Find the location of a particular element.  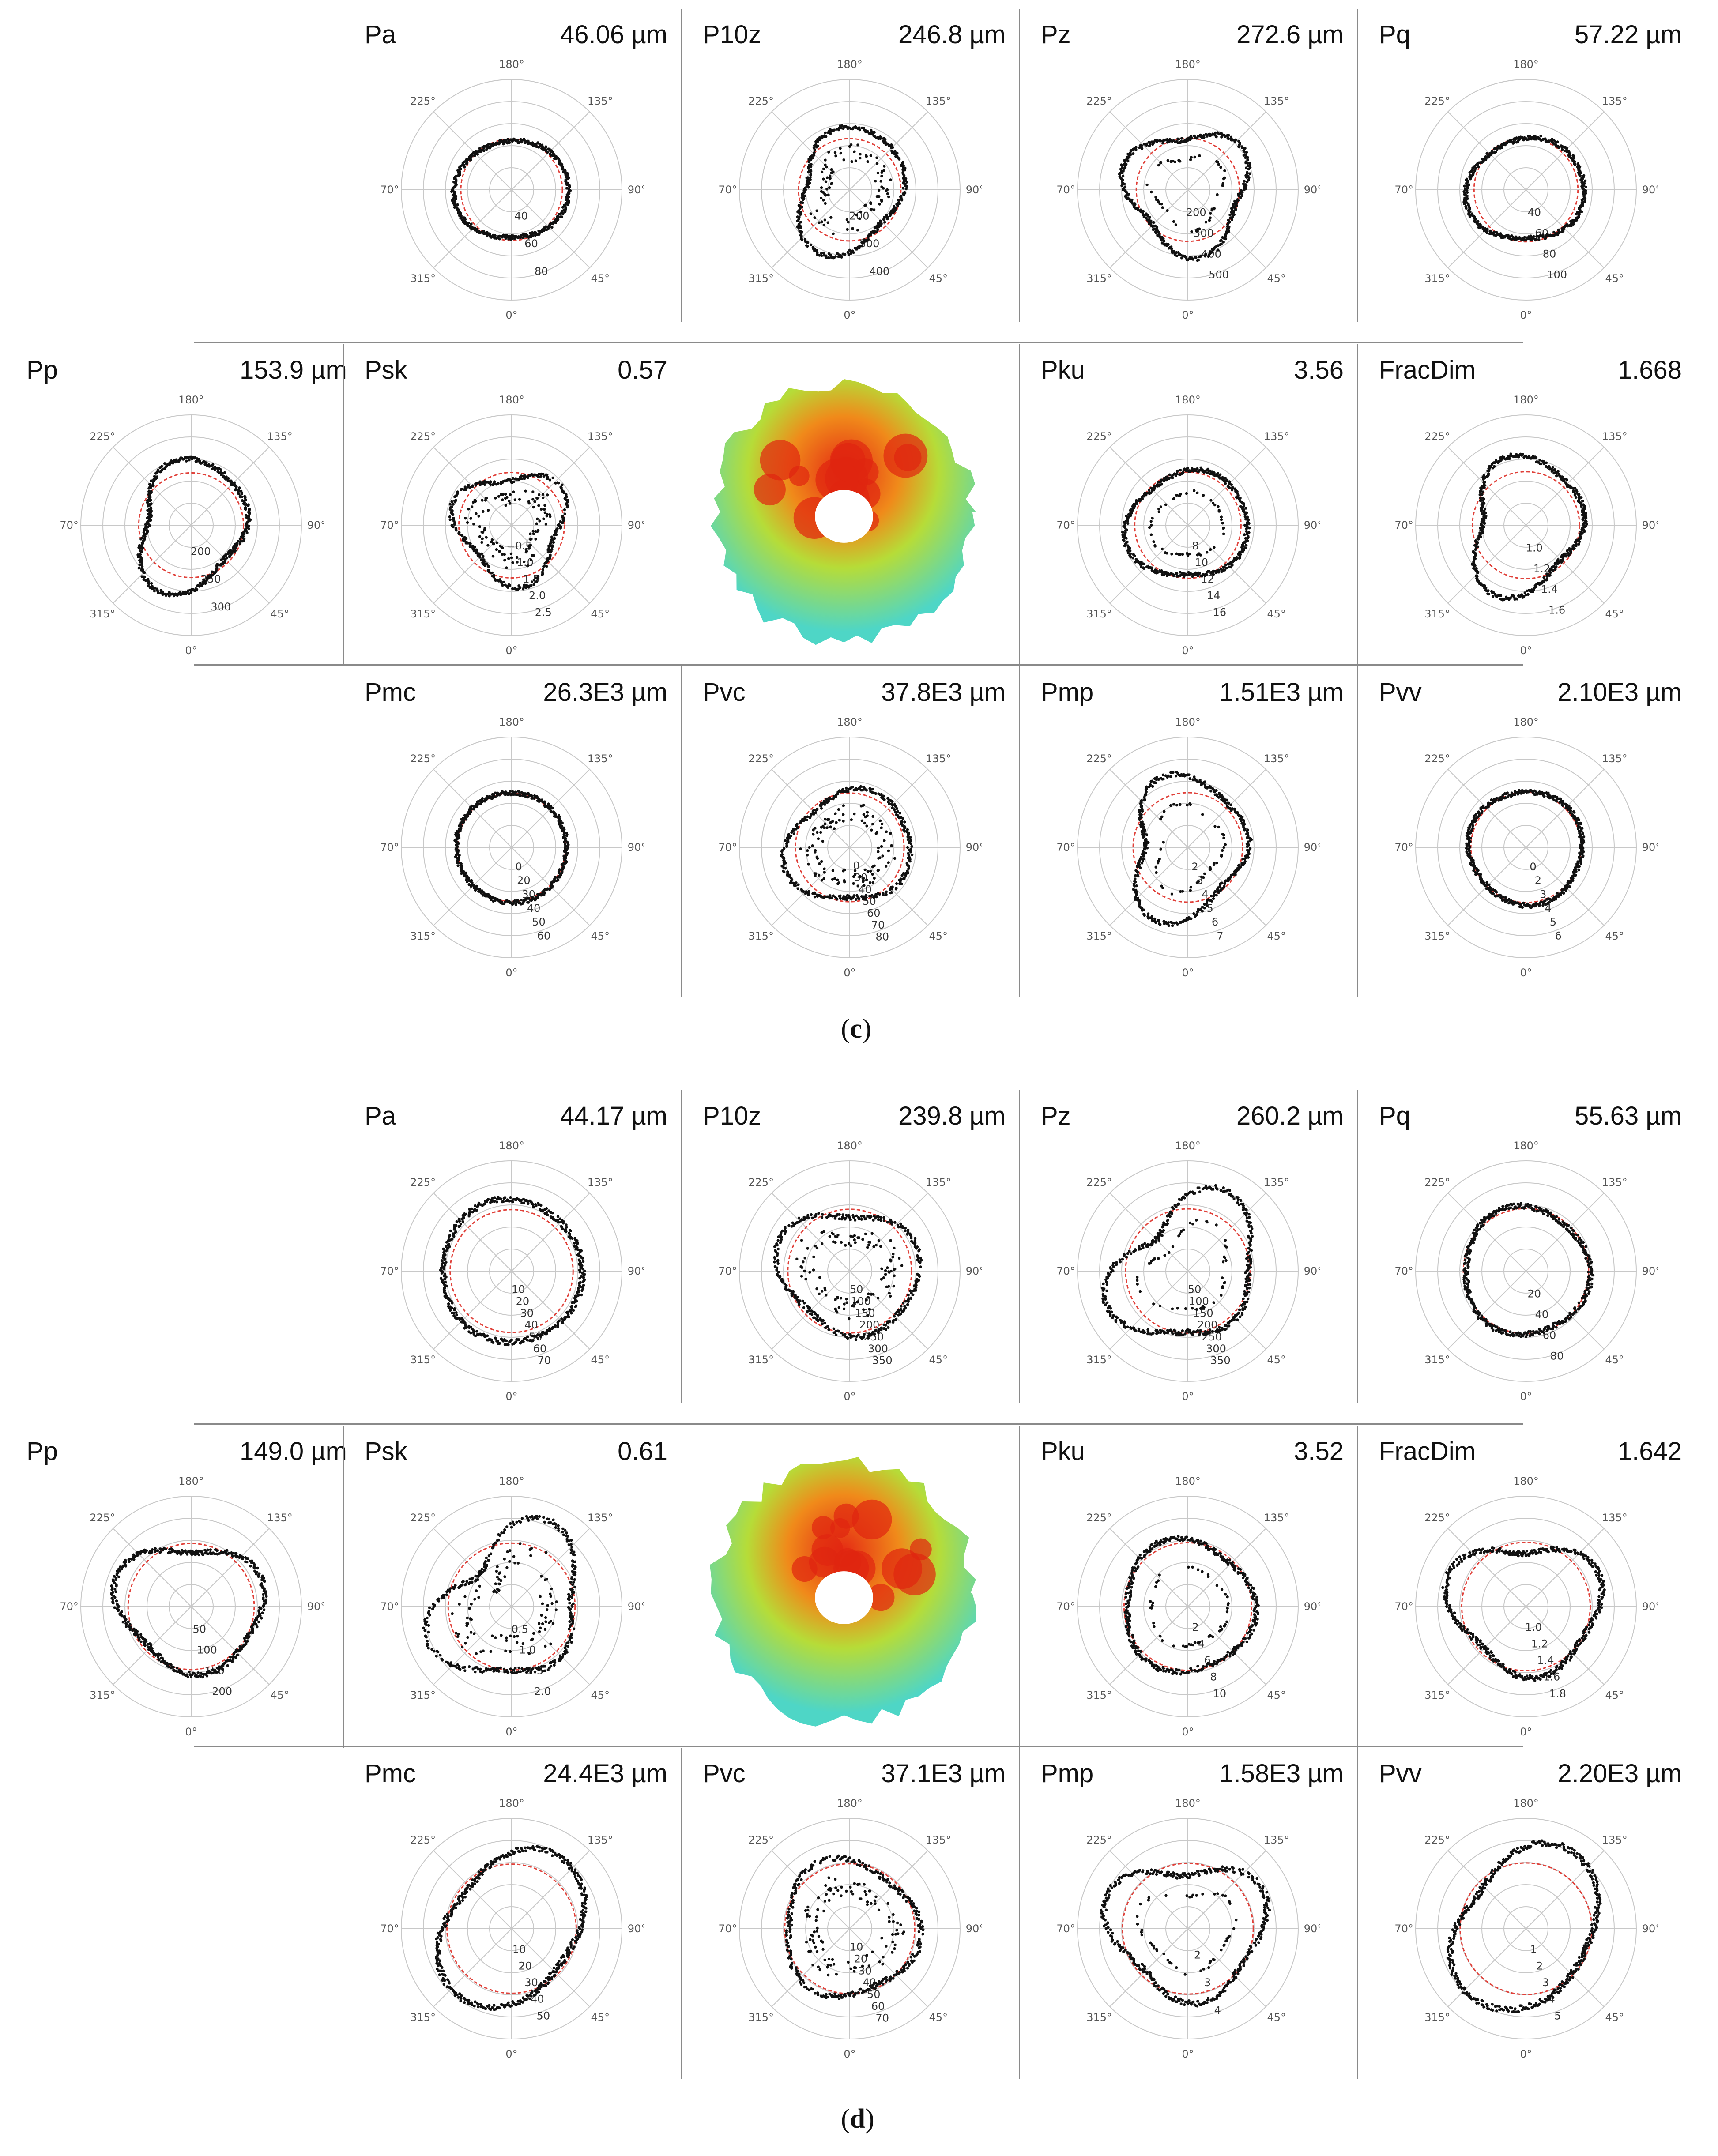

radial-tick-label: 0 is located at coordinates (1533, 867).